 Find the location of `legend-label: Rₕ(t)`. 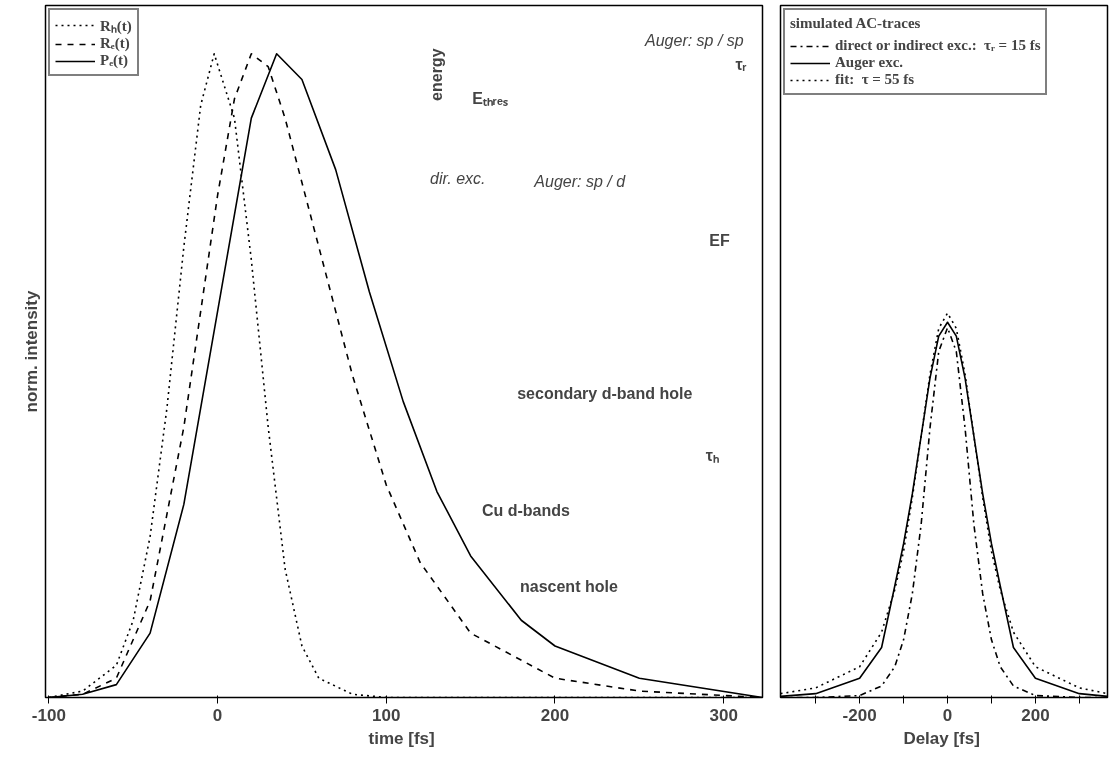

legend-label: Rₕ(t) is located at coordinates (116, 26).